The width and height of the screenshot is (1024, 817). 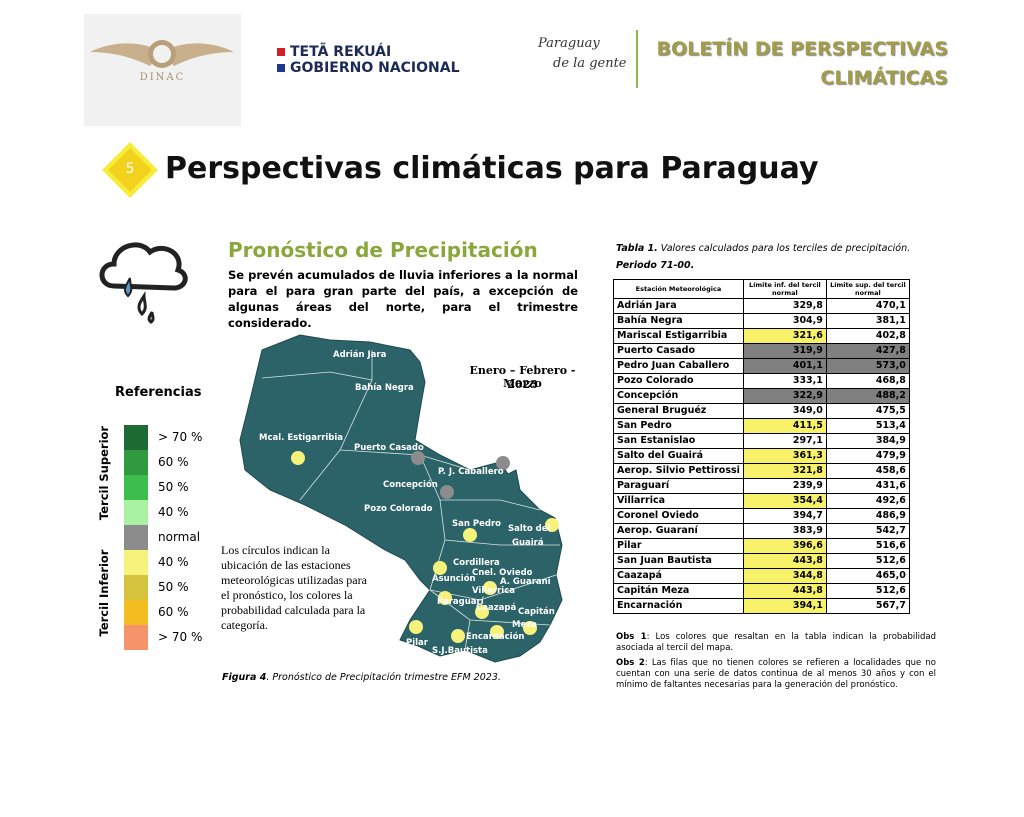 I want to click on lower-cell: 411,5, so click(x=784, y=426).